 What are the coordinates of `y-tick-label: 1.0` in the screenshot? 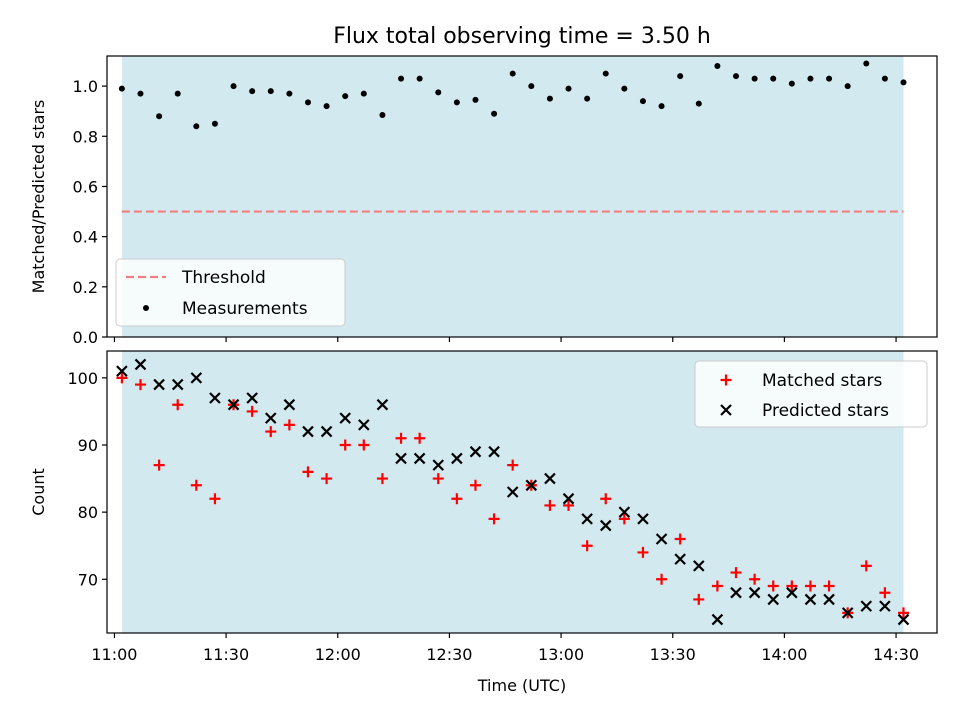 It's located at (85, 86).